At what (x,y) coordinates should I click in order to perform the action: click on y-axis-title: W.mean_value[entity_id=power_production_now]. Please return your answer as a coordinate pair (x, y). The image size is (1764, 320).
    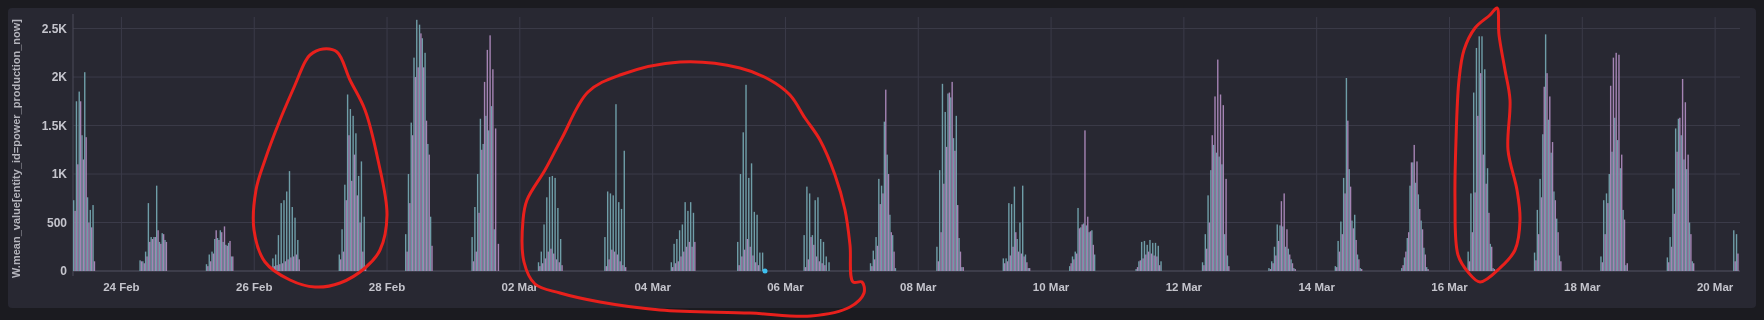
    Looking at the image, I should click on (16, 148).